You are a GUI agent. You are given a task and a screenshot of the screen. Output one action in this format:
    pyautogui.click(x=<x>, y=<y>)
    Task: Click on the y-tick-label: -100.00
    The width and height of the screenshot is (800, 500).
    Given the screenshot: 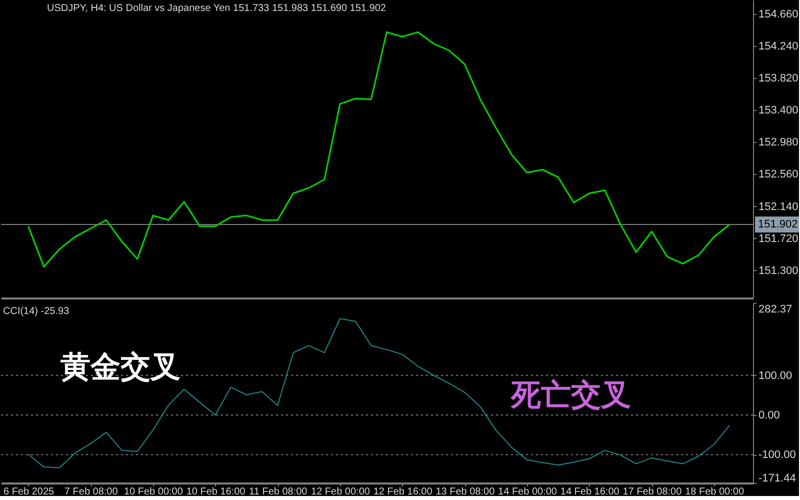 What is the action you would take?
    pyautogui.click(x=777, y=455)
    